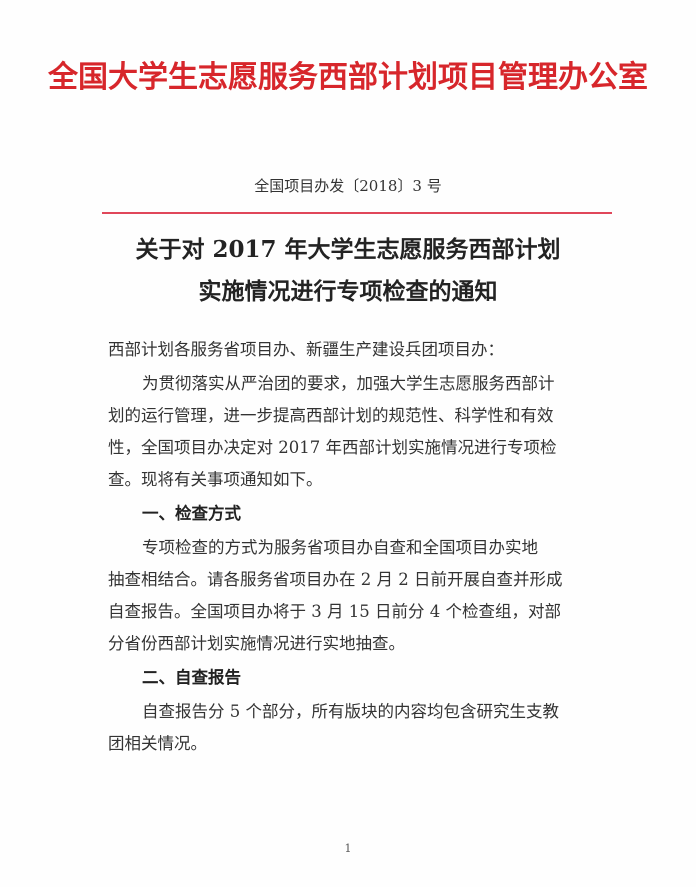 The image size is (696, 887). Describe the element at coordinates (332, 447) in the screenshot. I see `intro-line-3: 性，全国项目办决定对 2017 年西部计划实施情况进行专项检` at that location.